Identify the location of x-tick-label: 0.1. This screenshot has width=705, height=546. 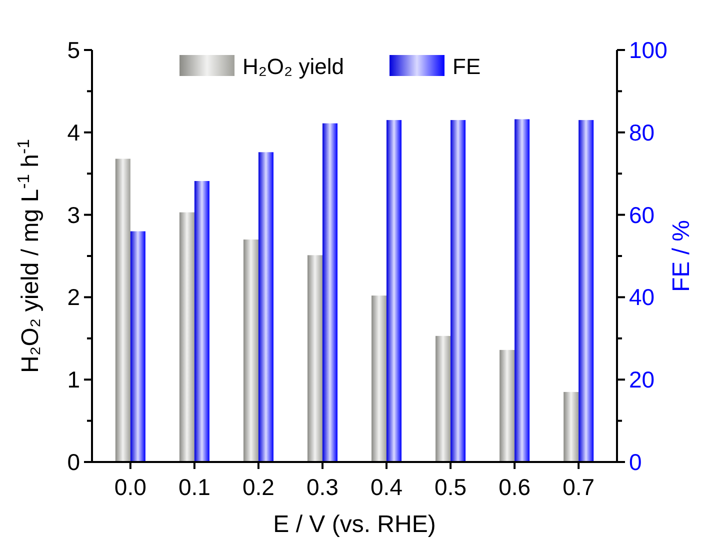
(194, 487).